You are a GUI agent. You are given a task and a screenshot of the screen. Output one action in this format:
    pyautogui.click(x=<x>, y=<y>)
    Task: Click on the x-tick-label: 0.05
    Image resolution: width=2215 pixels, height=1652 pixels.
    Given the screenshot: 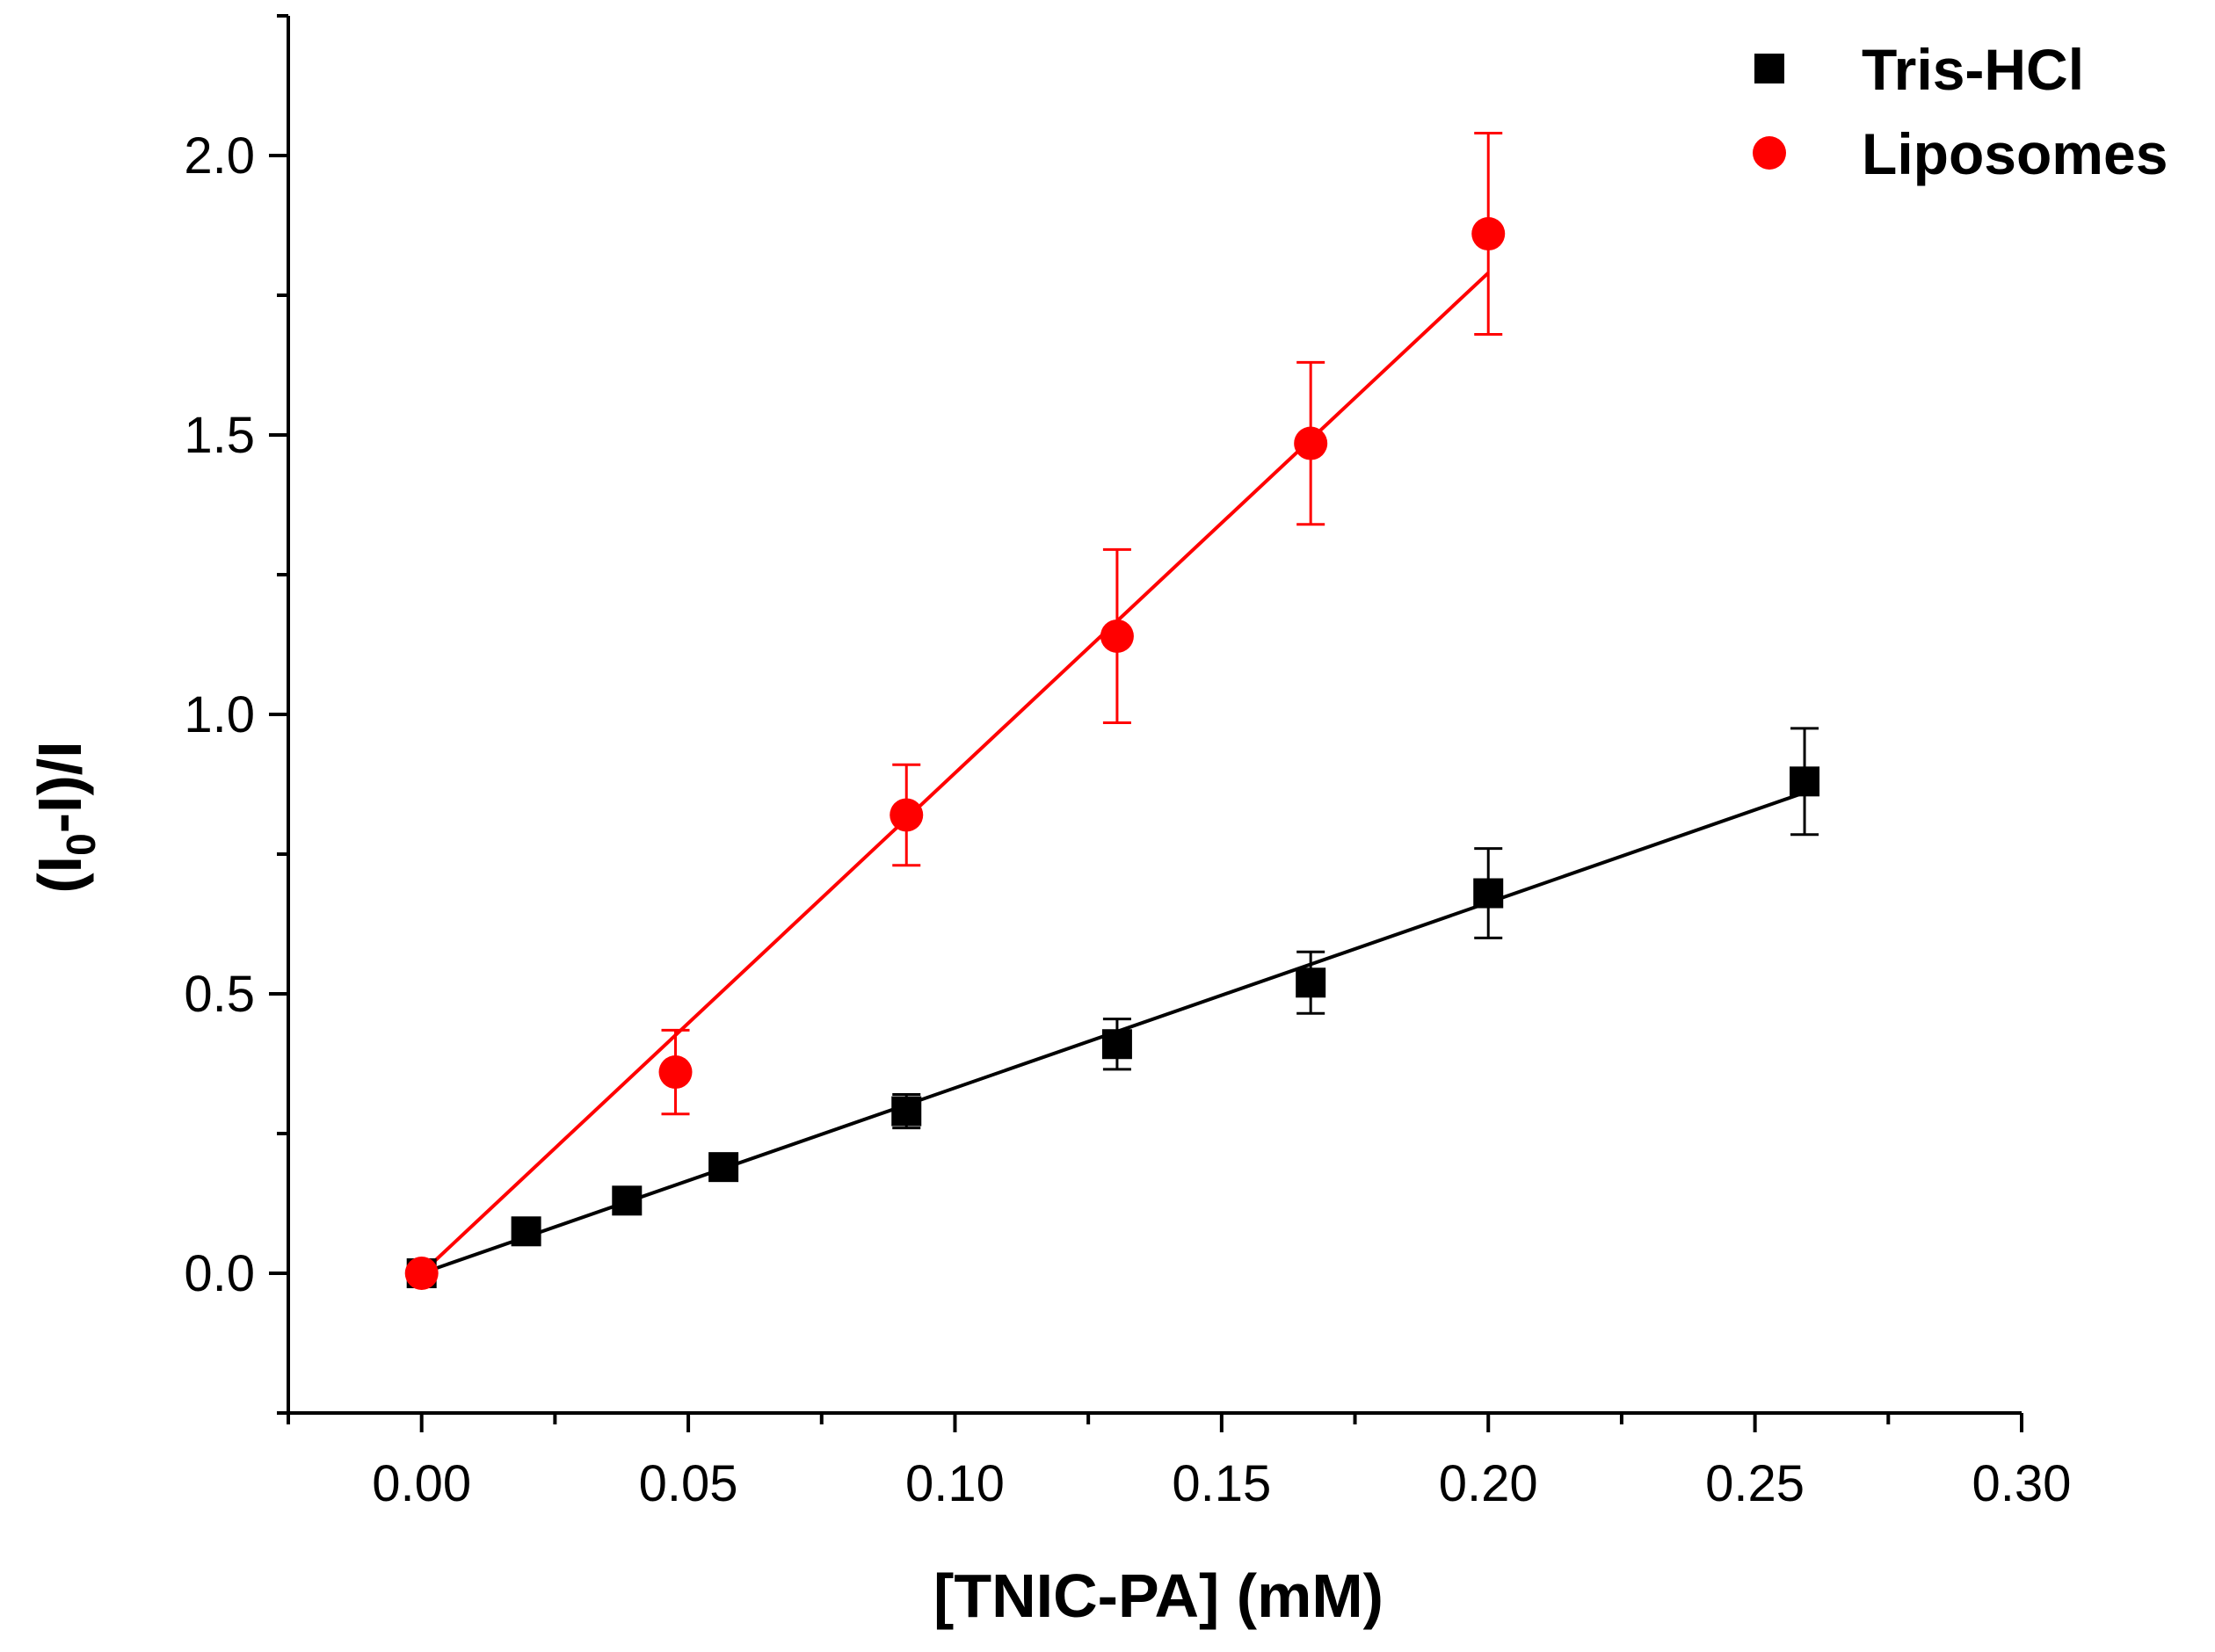 What is the action you would take?
    pyautogui.click(x=688, y=1484)
    